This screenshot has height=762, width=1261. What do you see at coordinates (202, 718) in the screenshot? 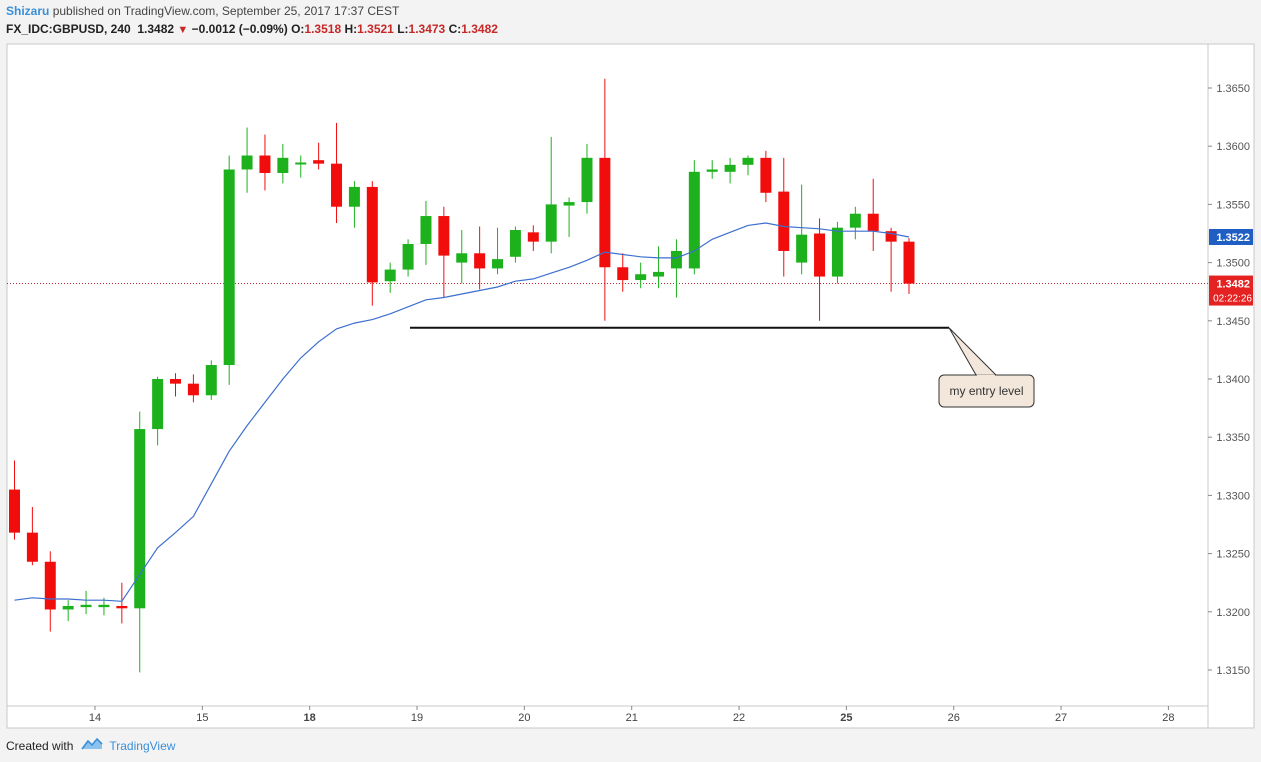
I see `x-tick-label: 15` at bounding box center [202, 718].